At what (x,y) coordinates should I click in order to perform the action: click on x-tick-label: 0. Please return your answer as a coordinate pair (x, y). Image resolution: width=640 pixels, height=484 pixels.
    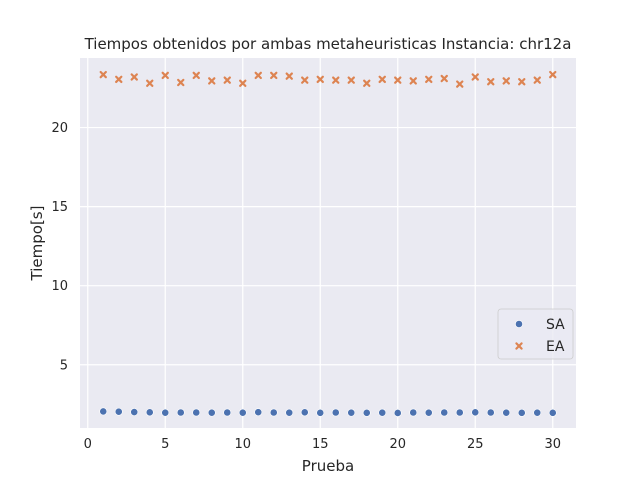
    Looking at the image, I should click on (88, 444).